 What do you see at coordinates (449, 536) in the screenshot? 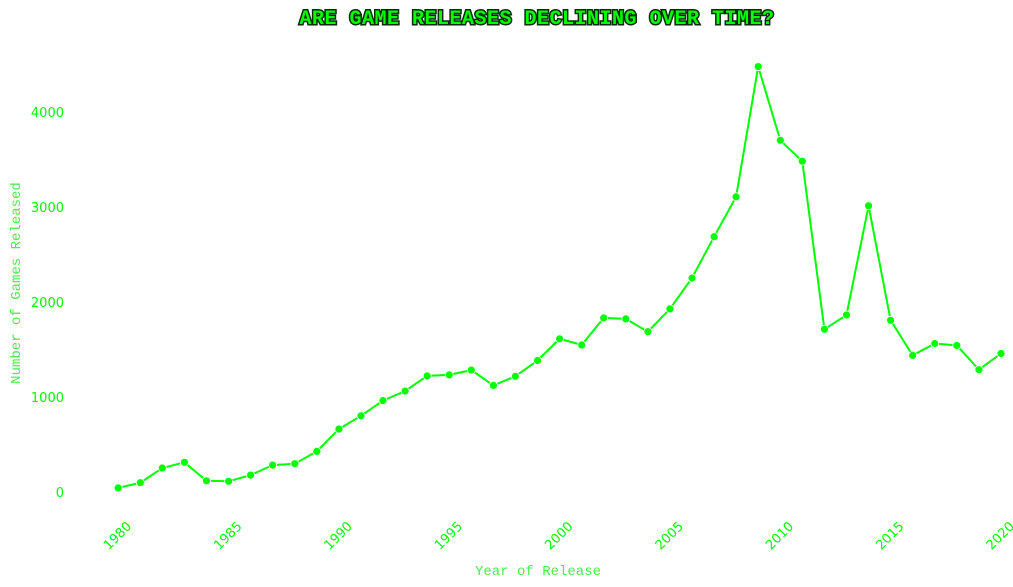
I see `x-tick-label: 1995` at bounding box center [449, 536].